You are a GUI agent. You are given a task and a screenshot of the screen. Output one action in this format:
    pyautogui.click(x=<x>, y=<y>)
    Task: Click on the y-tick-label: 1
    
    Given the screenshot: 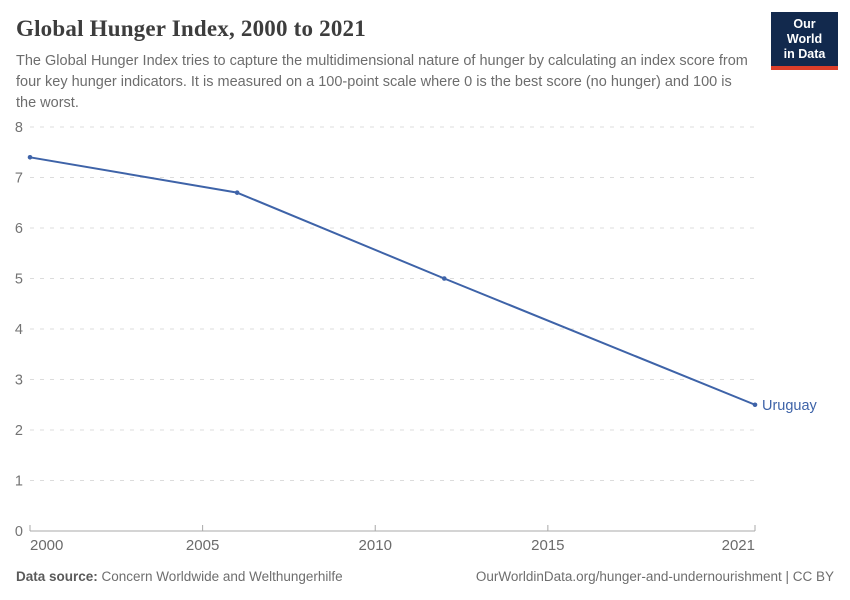 What is the action you would take?
    pyautogui.click(x=19, y=482)
    